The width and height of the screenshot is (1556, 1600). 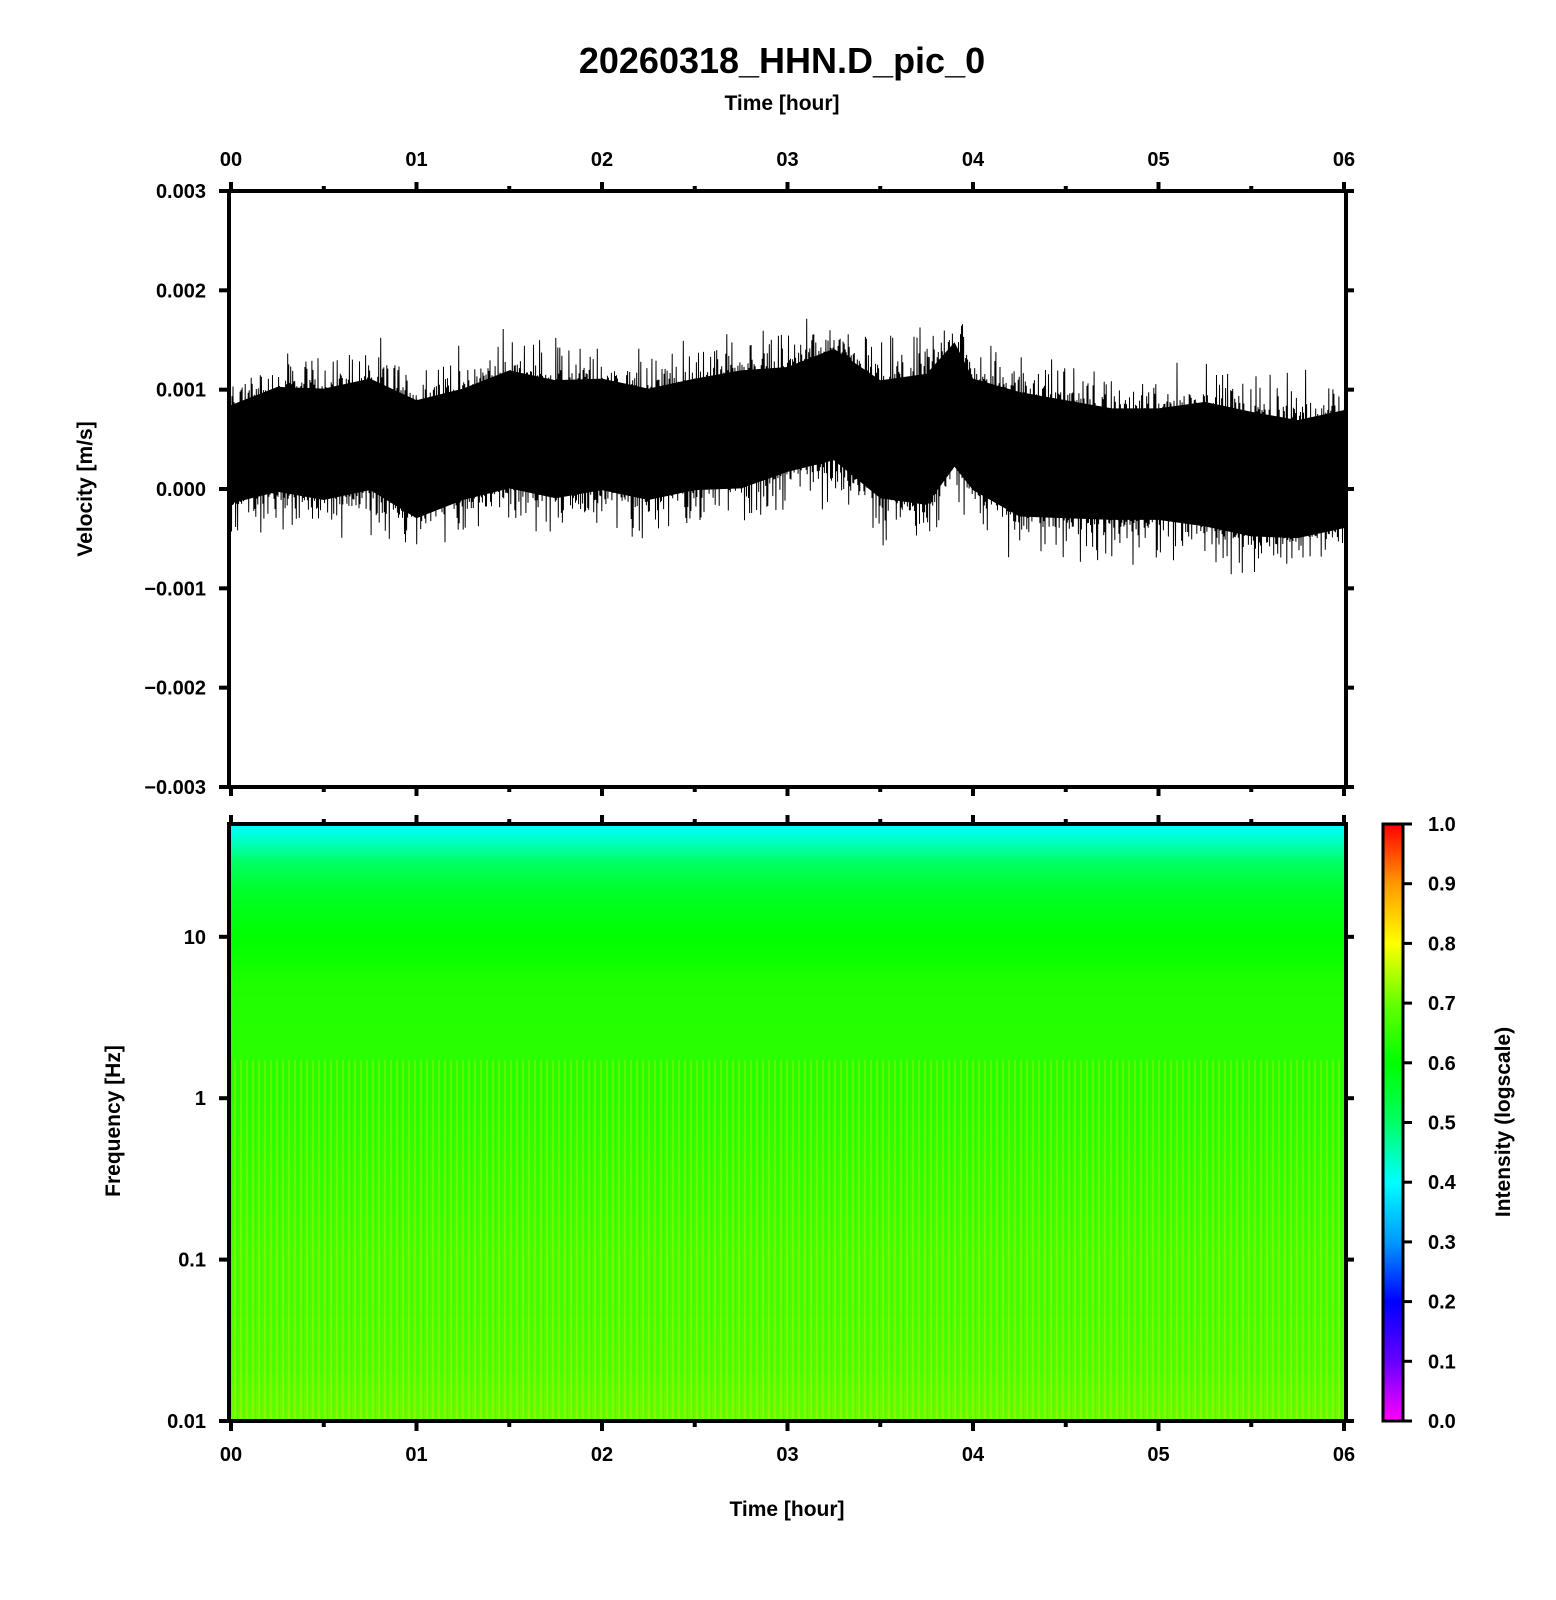 What do you see at coordinates (181, 291) in the screenshot?
I see `y-tick-label: 0.002` at bounding box center [181, 291].